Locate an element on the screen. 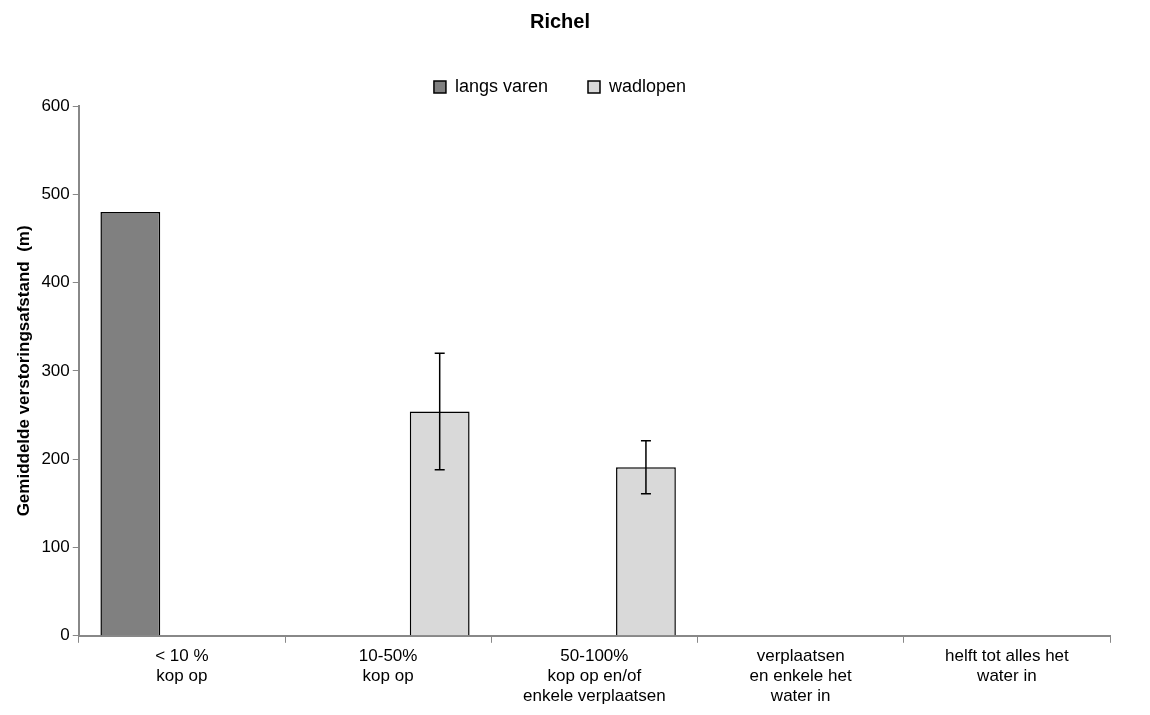 The height and width of the screenshot is (715, 1150). y-tick-label: 200 is located at coordinates (55, 458).